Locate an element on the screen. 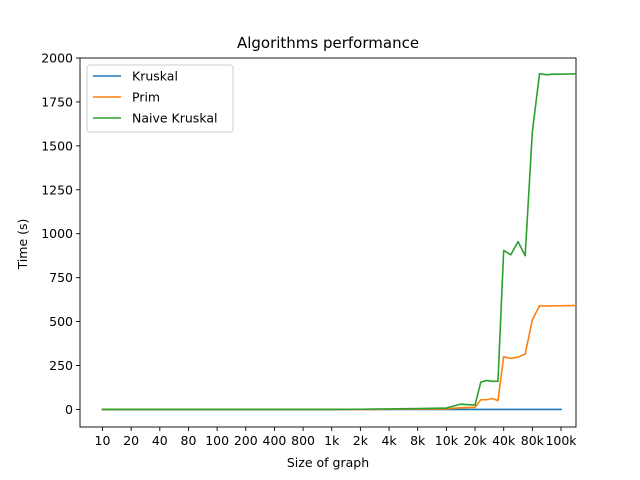 The height and width of the screenshot is (480, 640). x-tick-label: 80 is located at coordinates (189, 440).